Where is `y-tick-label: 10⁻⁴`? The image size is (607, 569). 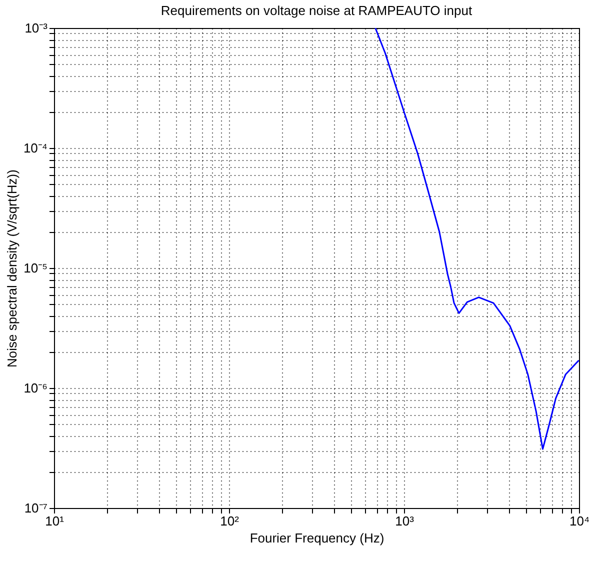
y-tick-label: 10⁻⁴ is located at coordinates (35, 148).